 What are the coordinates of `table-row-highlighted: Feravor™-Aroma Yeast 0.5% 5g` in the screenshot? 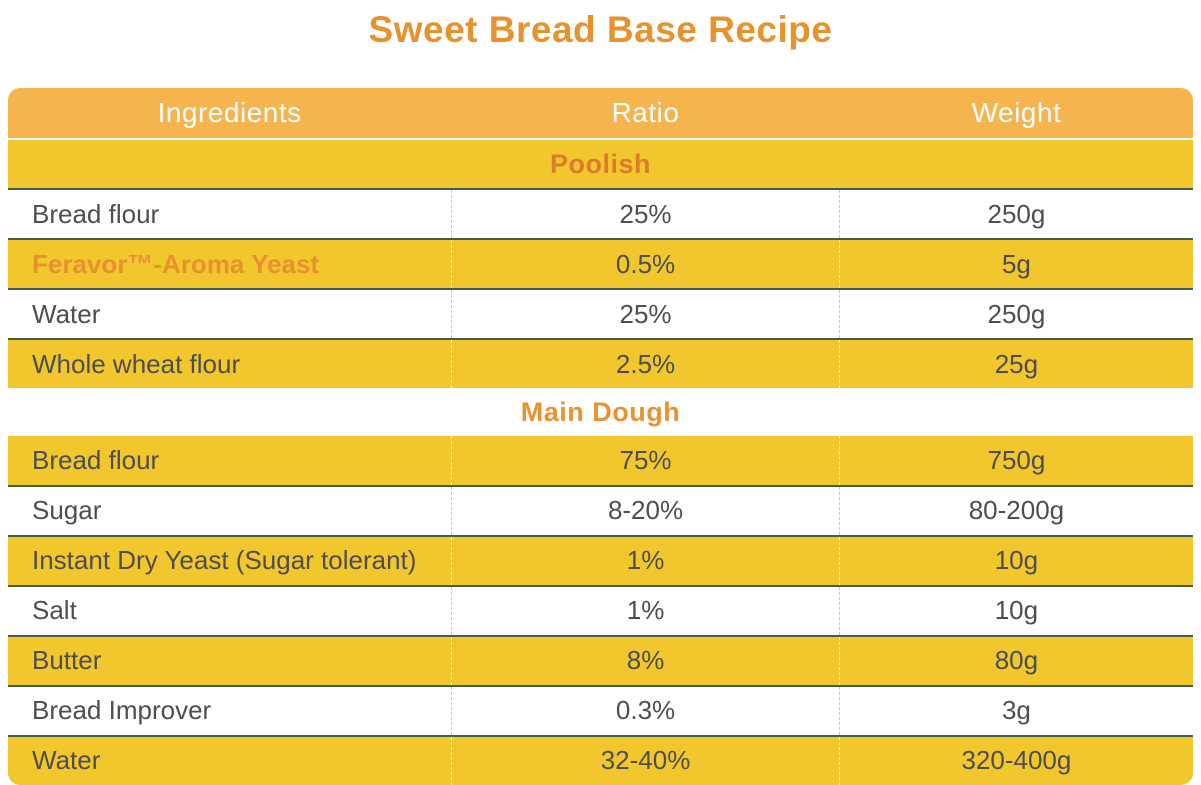 It's located at (600, 264).